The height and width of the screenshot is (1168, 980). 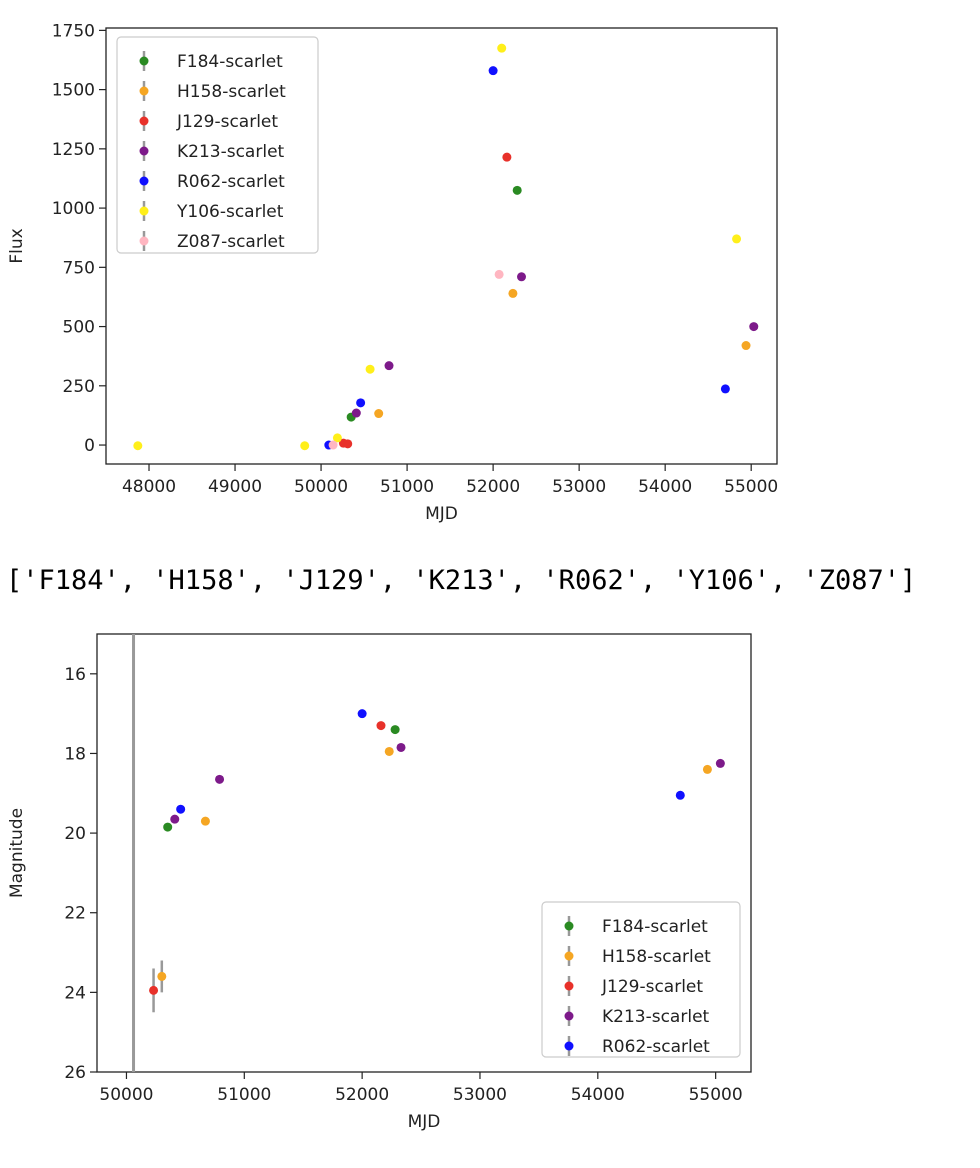 I want to click on y-tick-label: 16, so click(x=75, y=675).